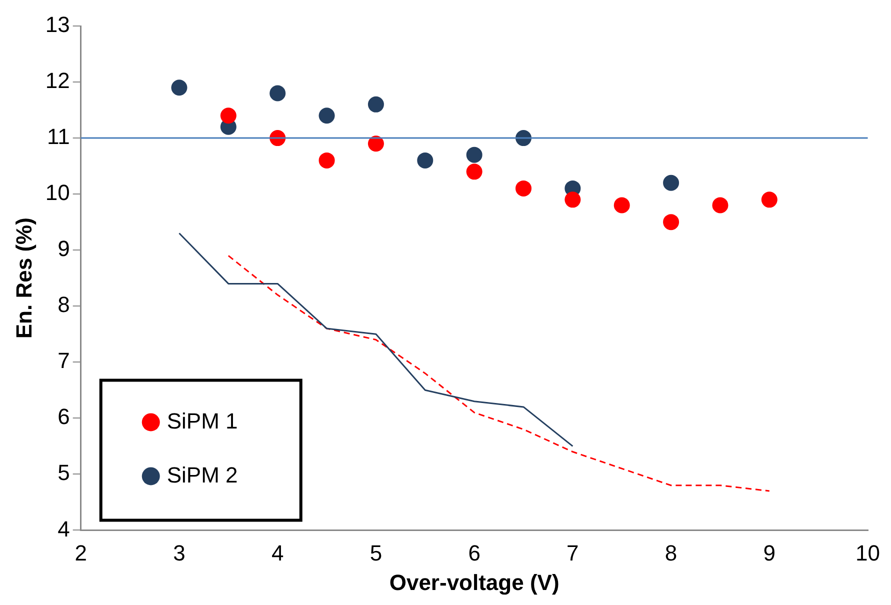 This screenshot has height=605, width=891. Describe the element at coordinates (474, 582) in the screenshot. I see `x-axis-title: Over-voltage (V)` at that location.